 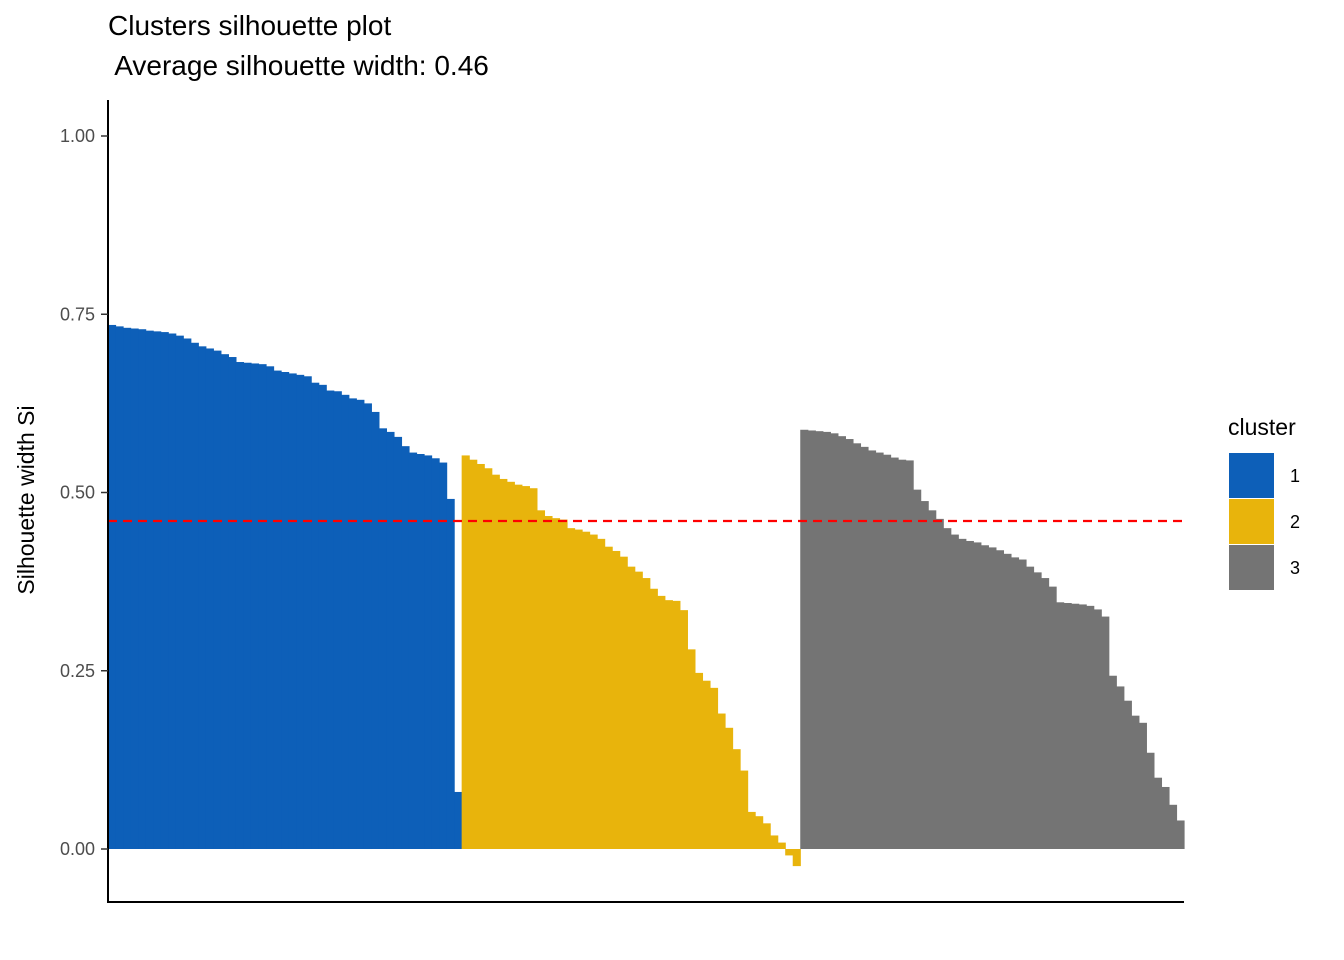 What do you see at coordinates (1262, 427) in the screenshot?
I see `legend-title: cluster` at bounding box center [1262, 427].